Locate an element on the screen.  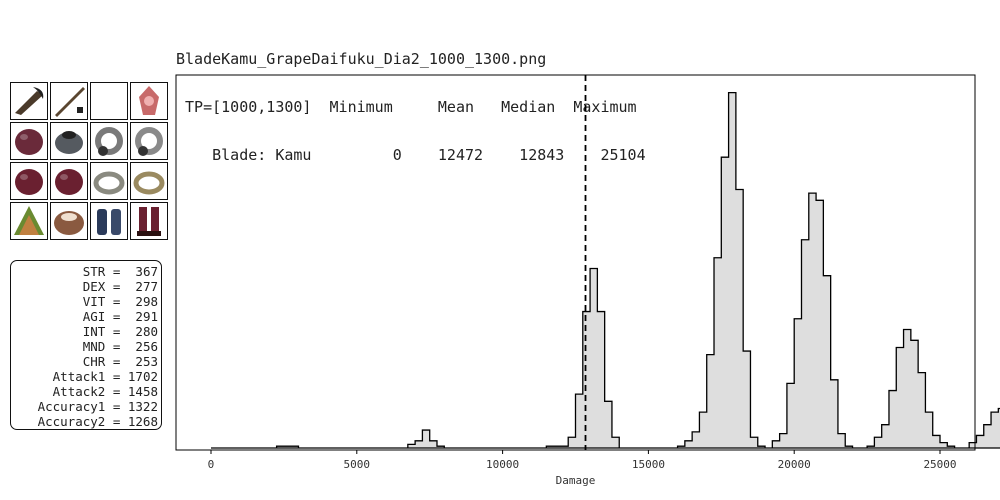
back-slot is located at coordinates (29, 221).